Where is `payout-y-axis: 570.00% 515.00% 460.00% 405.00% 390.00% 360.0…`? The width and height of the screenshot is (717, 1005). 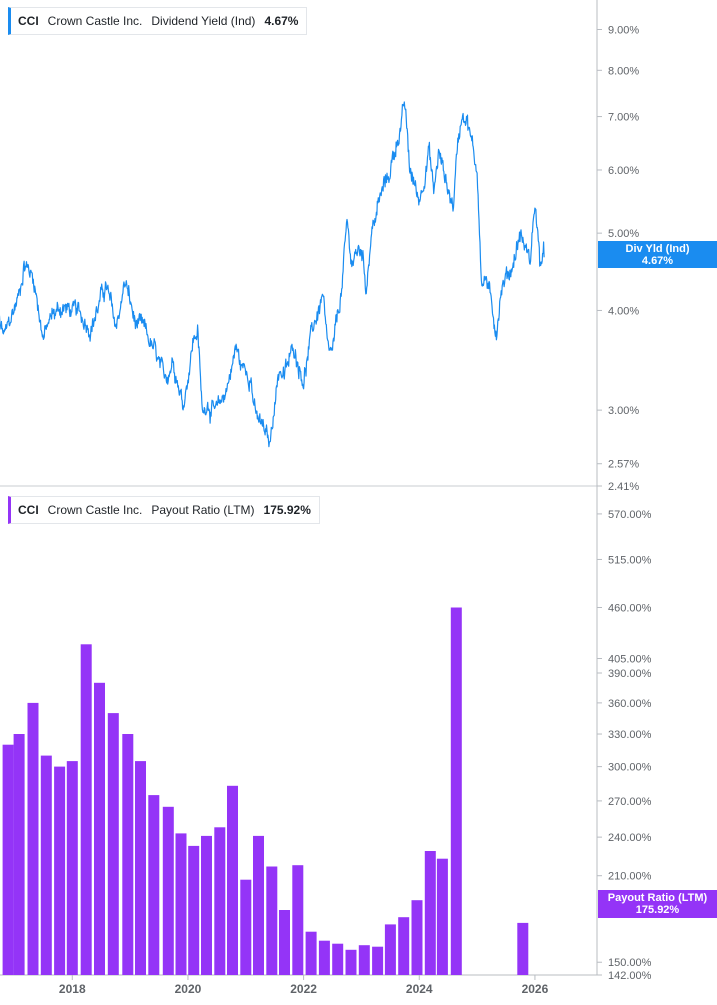 payout-y-axis: 570.00% 515.00% 460.00% 405.00% 390.00% 360.0… is located at coordinates (624, 745).